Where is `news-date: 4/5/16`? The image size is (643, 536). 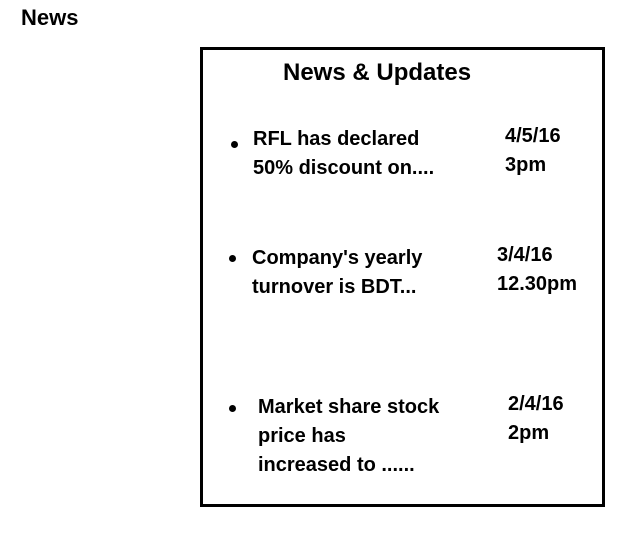 news-date: 4/5/16 is located at coordinates (533, 136).